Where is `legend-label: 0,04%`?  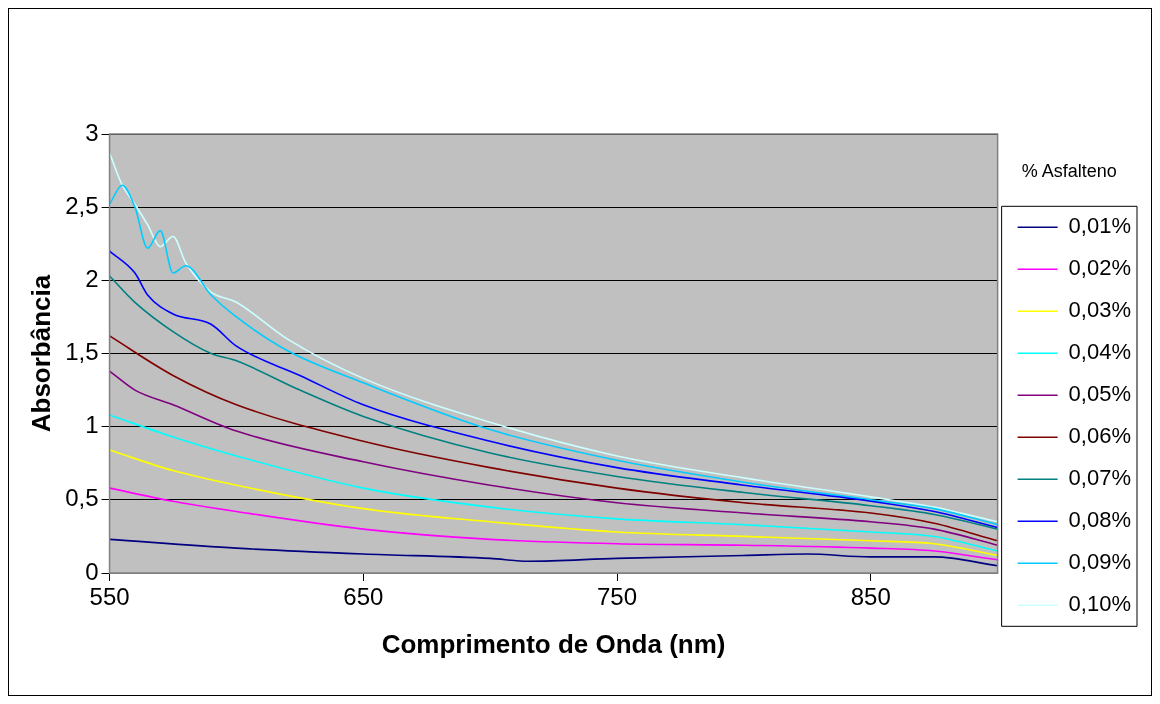 legend-label: 0,04% is located at coordinates (1100, 352).